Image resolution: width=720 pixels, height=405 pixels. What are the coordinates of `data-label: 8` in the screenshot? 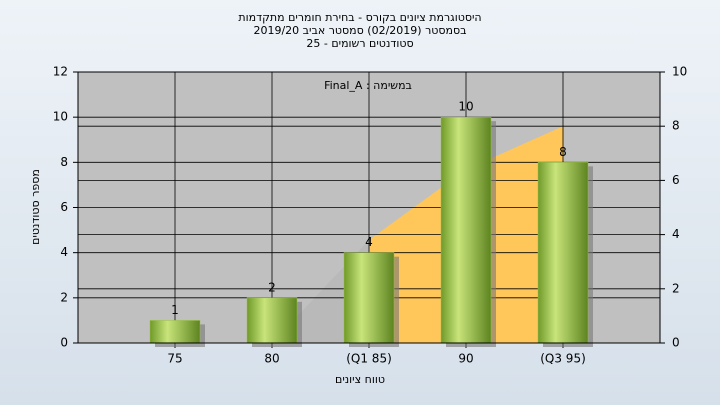 It's located at (563, 152).